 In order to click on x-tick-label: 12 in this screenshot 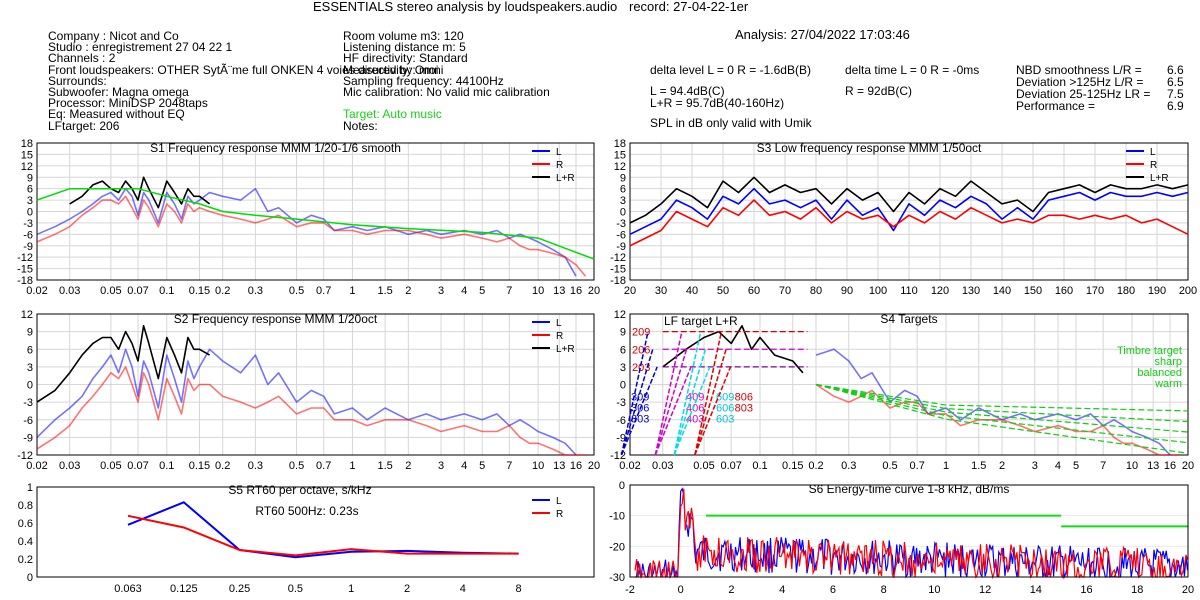, I will do `click(985, 590)`.